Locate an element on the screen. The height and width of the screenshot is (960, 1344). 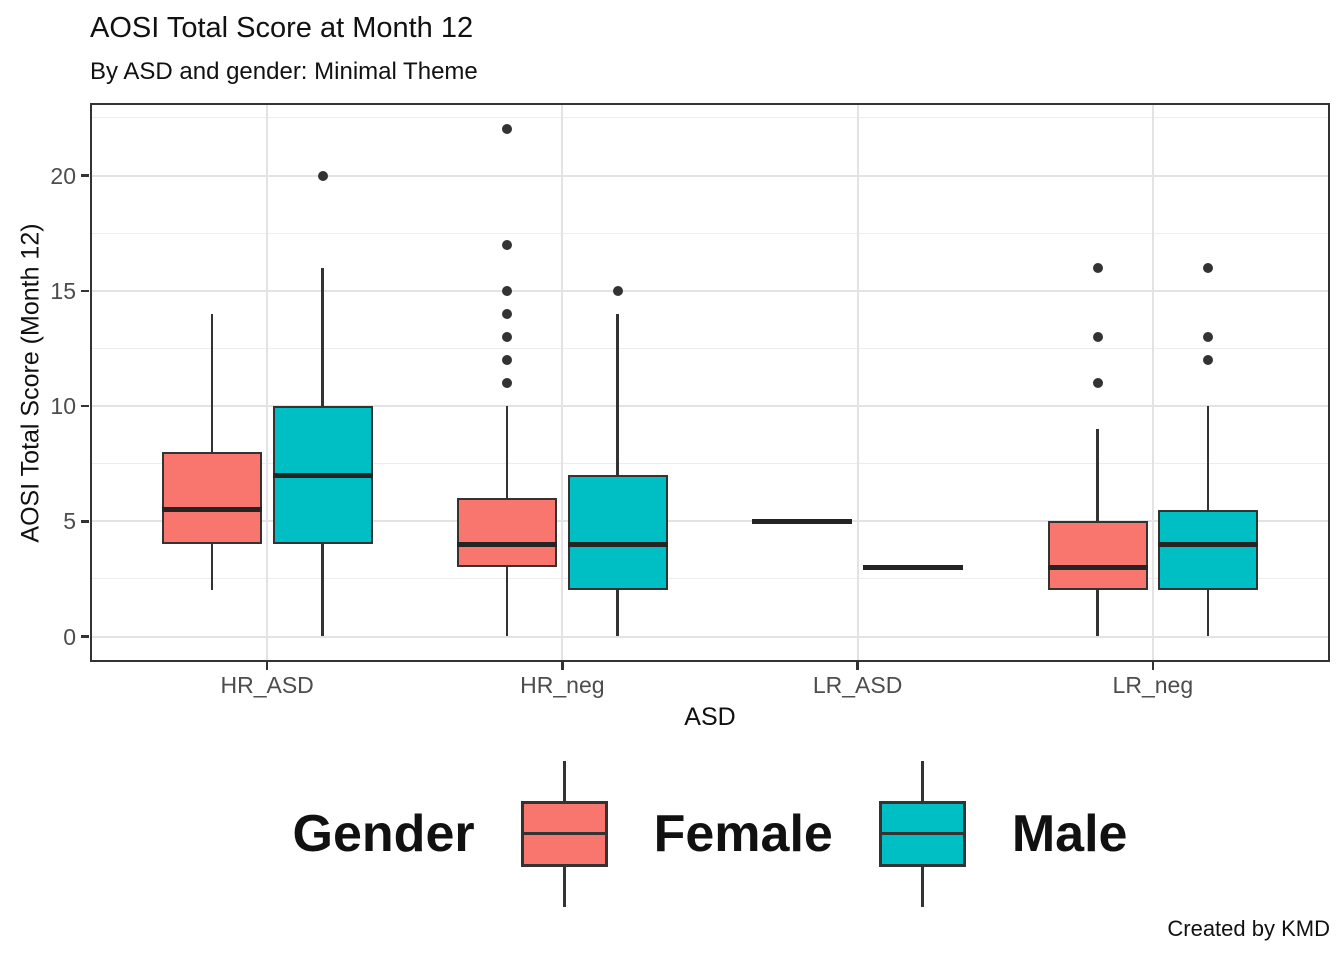
x-tick-label: LR_neg is located at coordinates (1153, 685).